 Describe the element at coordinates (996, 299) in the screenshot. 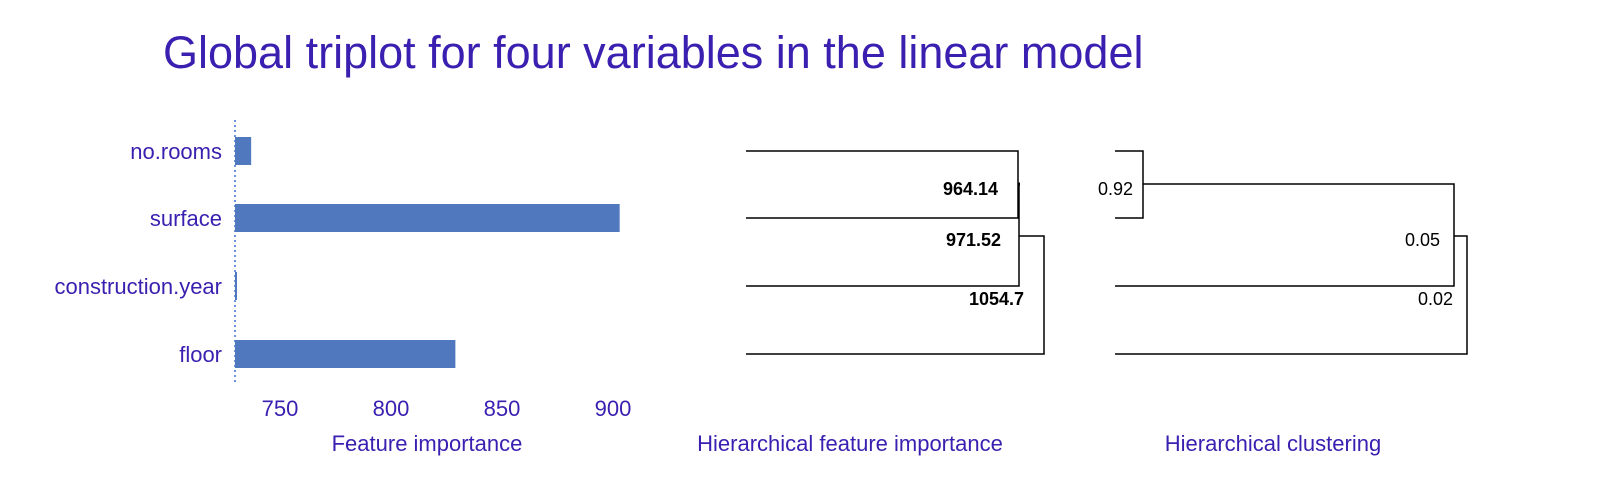

I see `hfi-label-3: 1054.7` at that location.